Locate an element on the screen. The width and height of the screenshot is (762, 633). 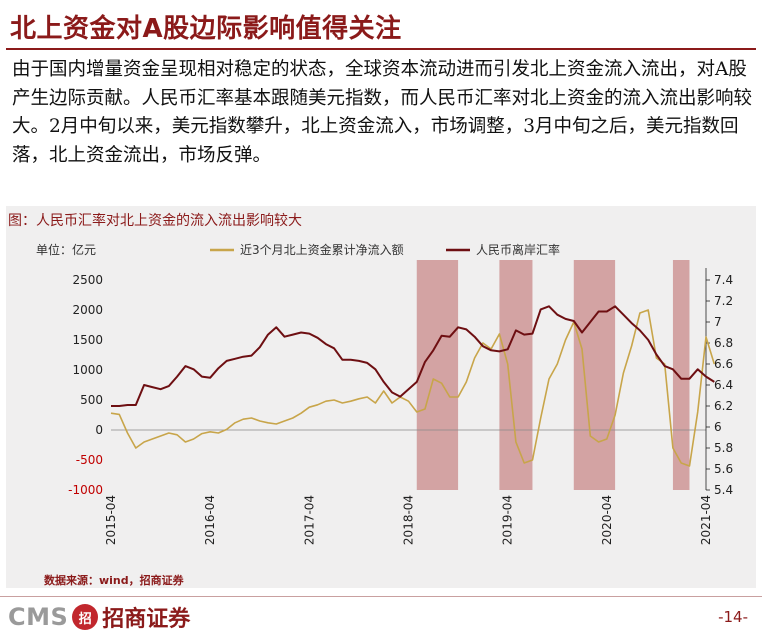
left-tick-label: -1000 is located at coordinates (85, 490).